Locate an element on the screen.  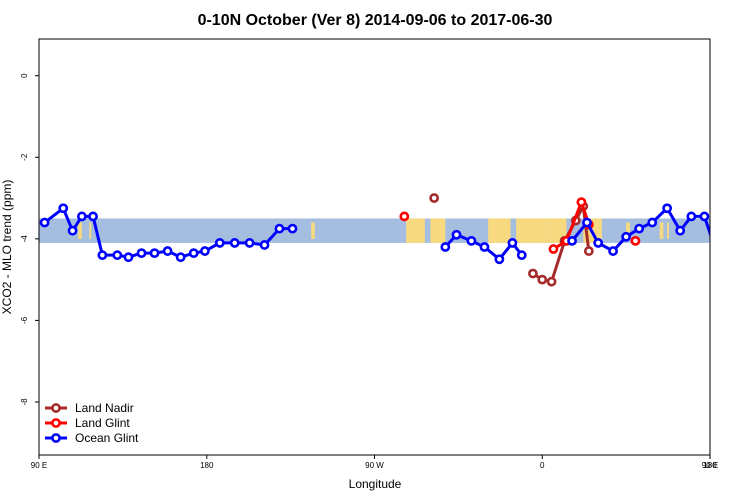
series-ocean-glint is located at coordinates (393, 234).